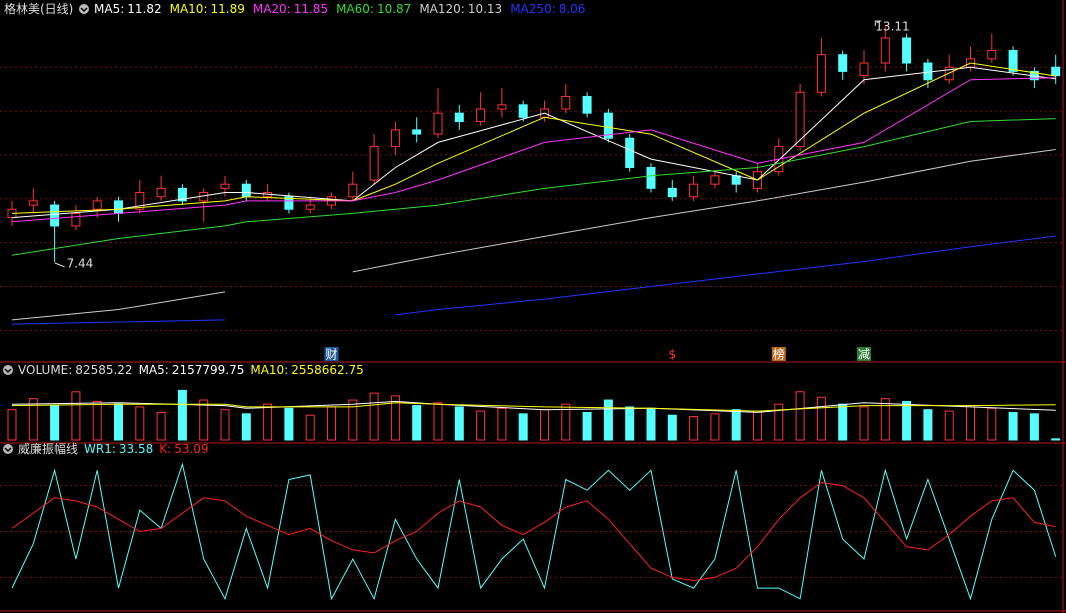 The height and width of the screenshot is (613, 1066). What do you see at coordinates (165, 449) in the screenshot?
I see `legend-label: K:` at bounding box center [165, 449].